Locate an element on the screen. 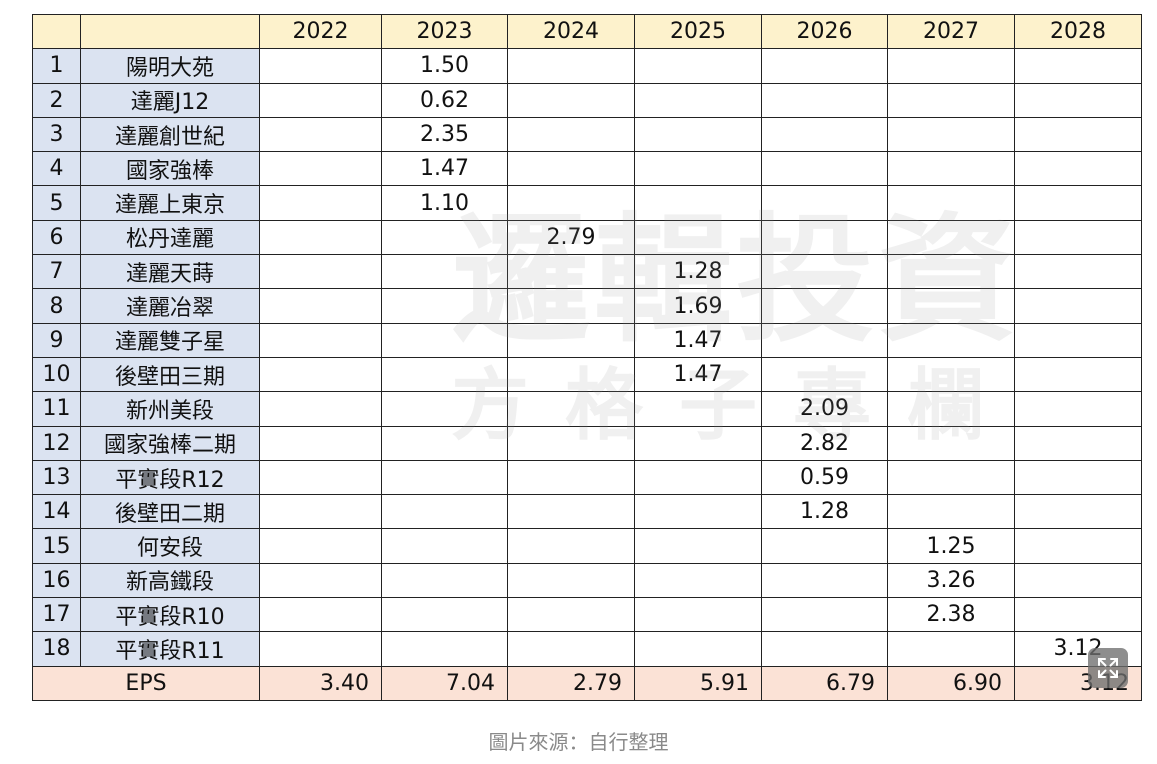 The width and height of the screenshot is (1157, 764). table-row: 17 平實段R10 2.38 is located at coordinates (587, 615).